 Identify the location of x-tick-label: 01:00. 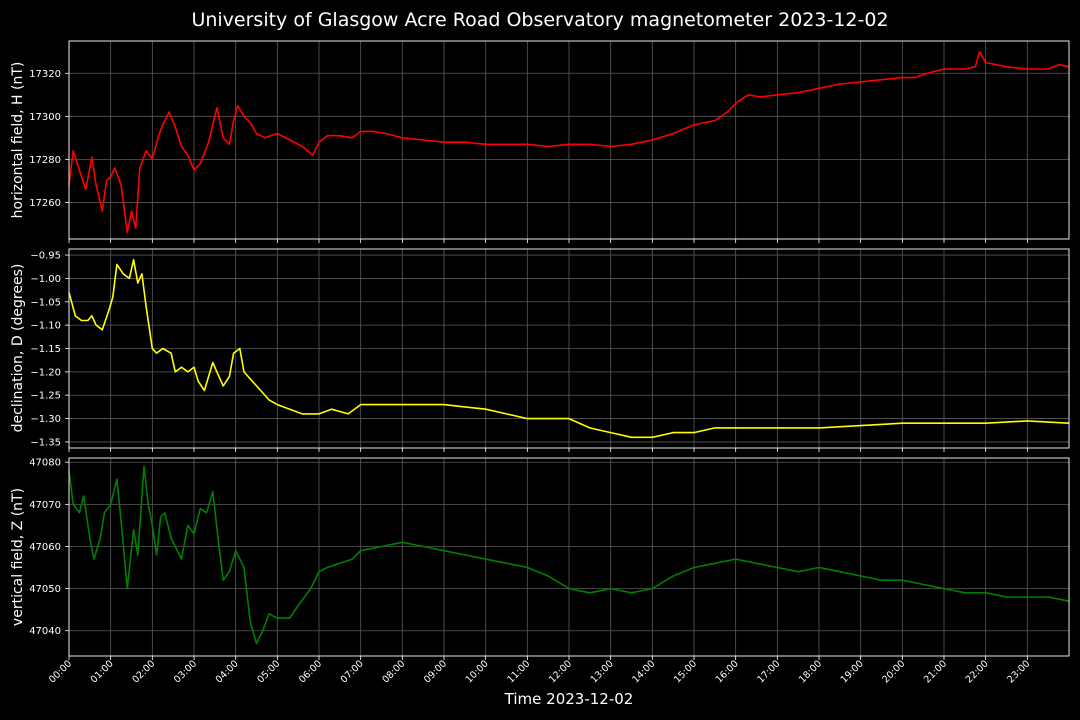
(102, 671).